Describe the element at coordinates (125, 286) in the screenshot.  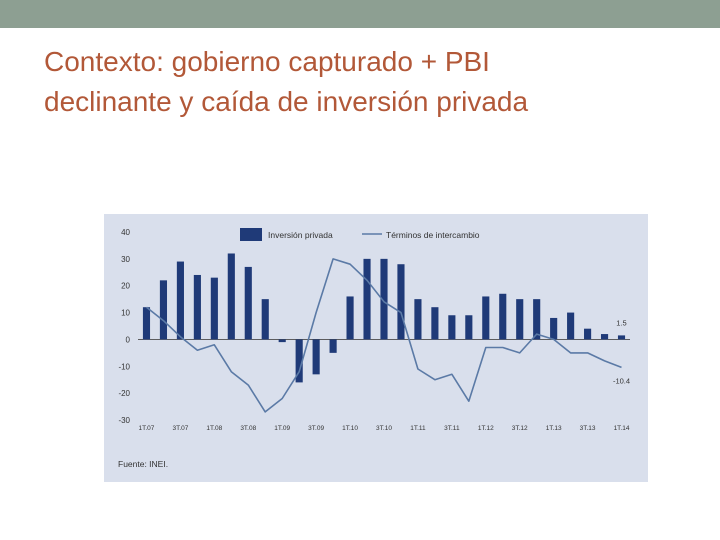
I see `y-tick-label: 20` at that location.